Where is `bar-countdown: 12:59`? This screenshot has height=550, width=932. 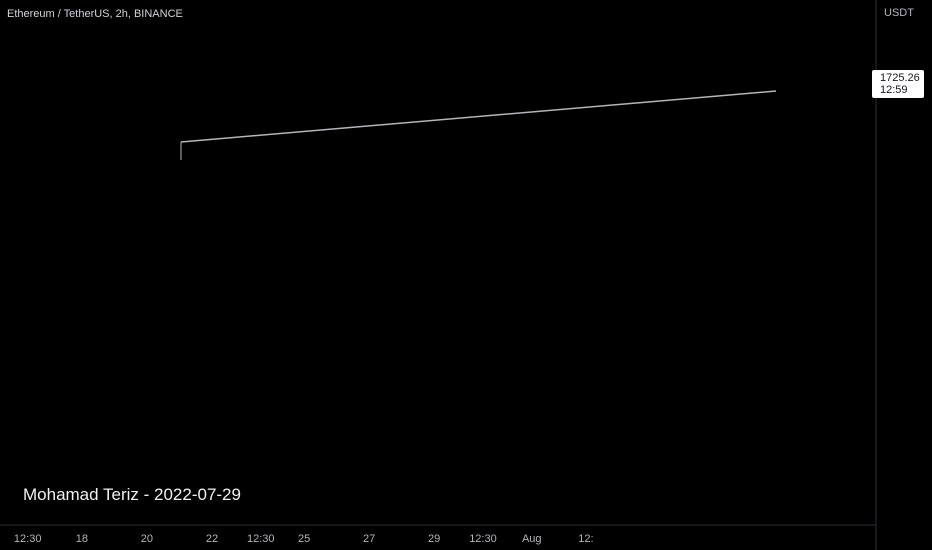 bar-countdown: 12:59 is located at coordinates (894, 90).